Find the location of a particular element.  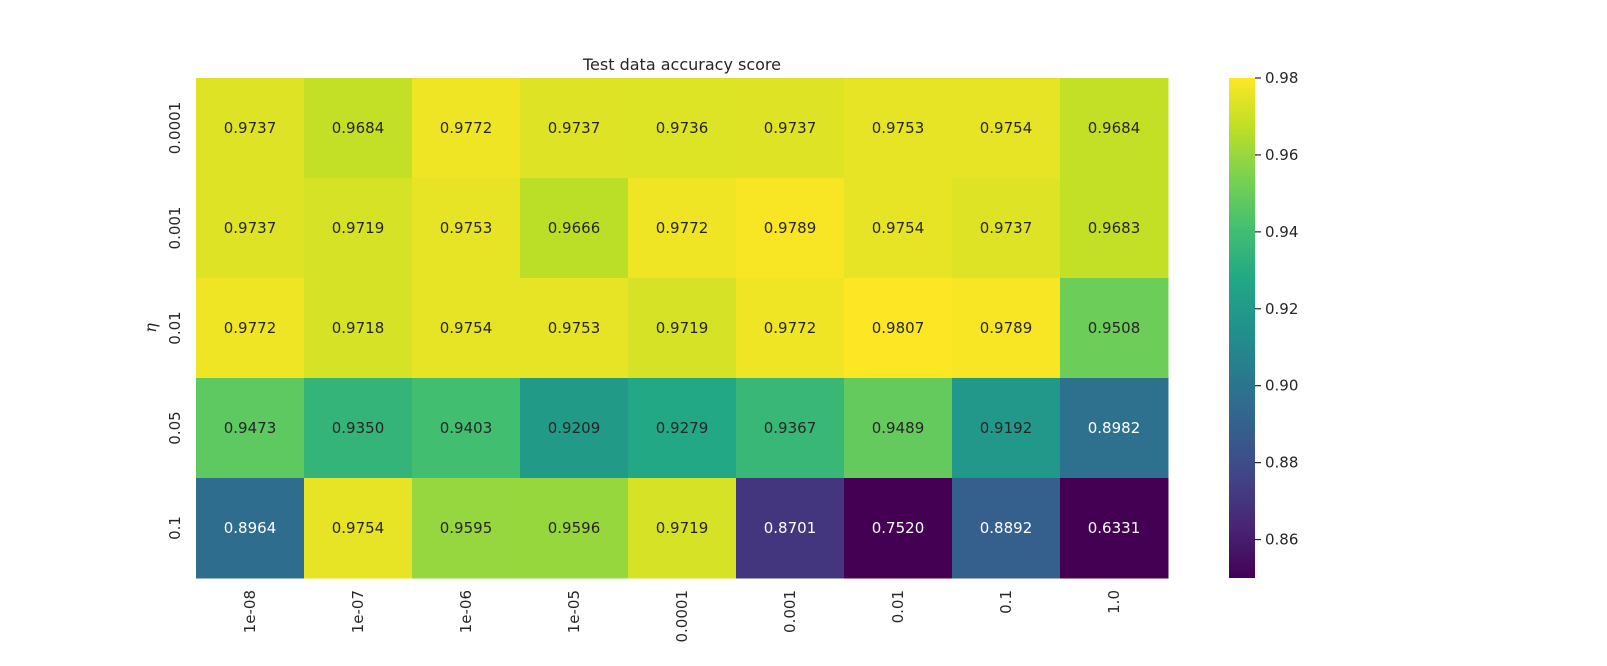

cell-value-label: 0.8964 is located at coordinates (250, 528).